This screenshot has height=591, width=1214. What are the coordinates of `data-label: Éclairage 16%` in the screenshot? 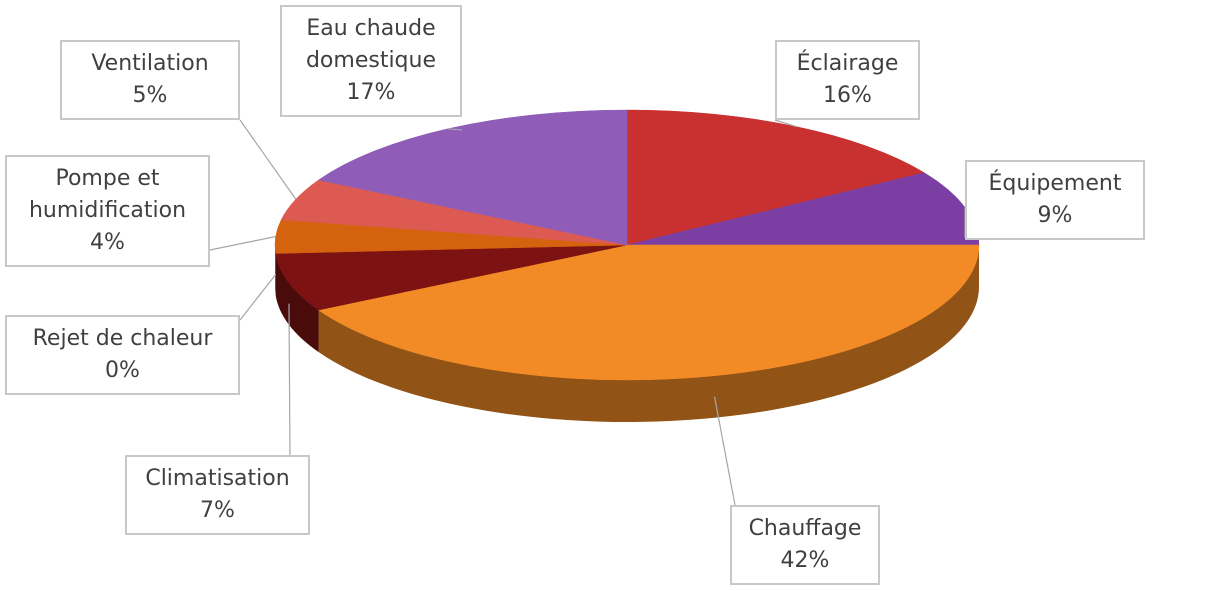 It's located at (847, 80).